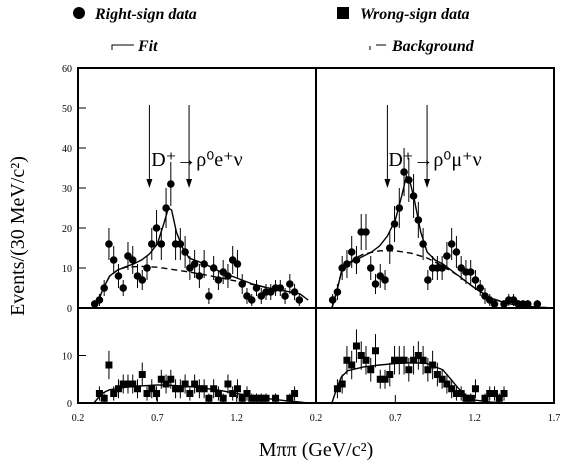 The image size is (562, 475). I want to click on y-tick-label: 20, so click(67, 229).